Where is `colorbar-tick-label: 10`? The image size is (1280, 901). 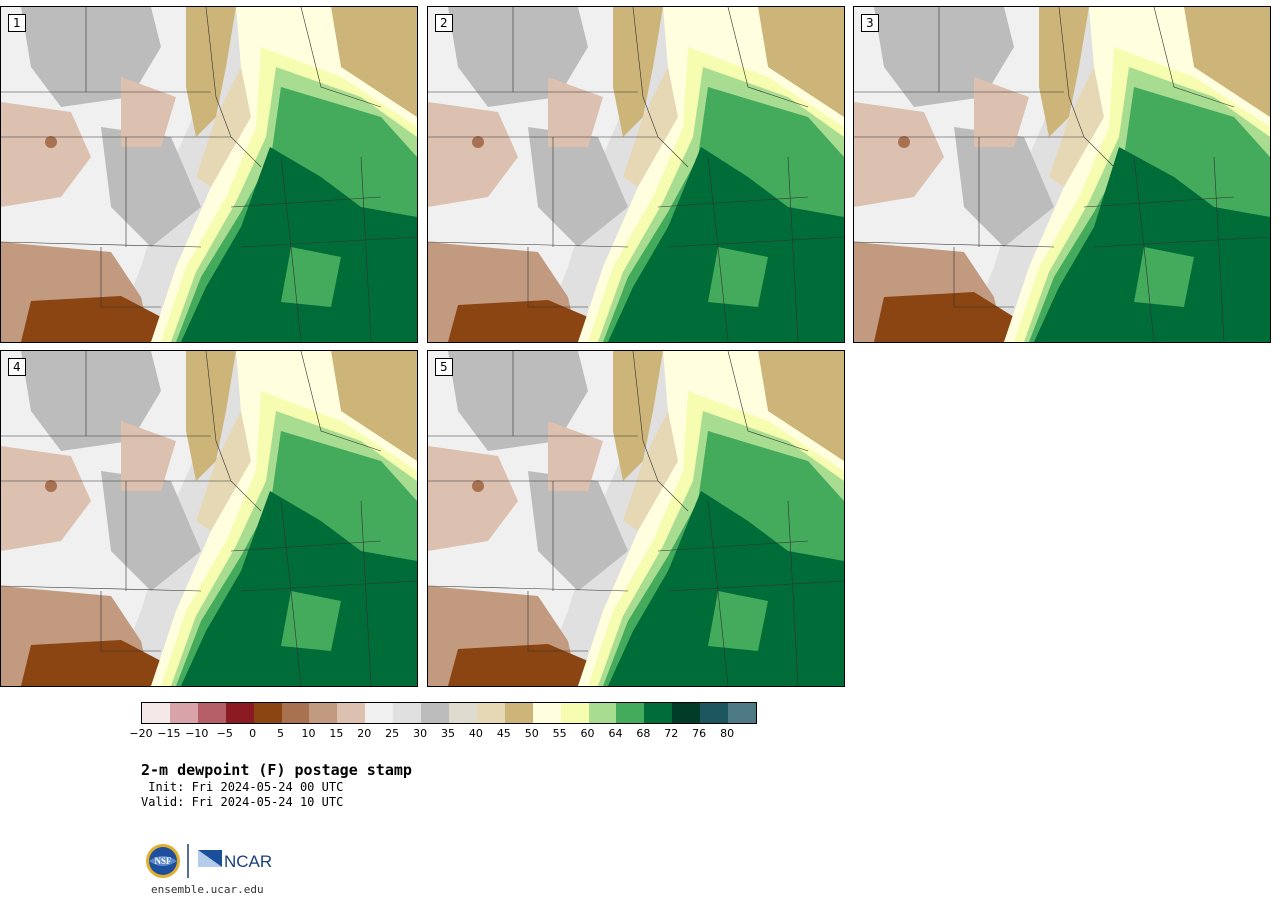
colorbar-tick-label: 10 is located at coordinates (308, 733).